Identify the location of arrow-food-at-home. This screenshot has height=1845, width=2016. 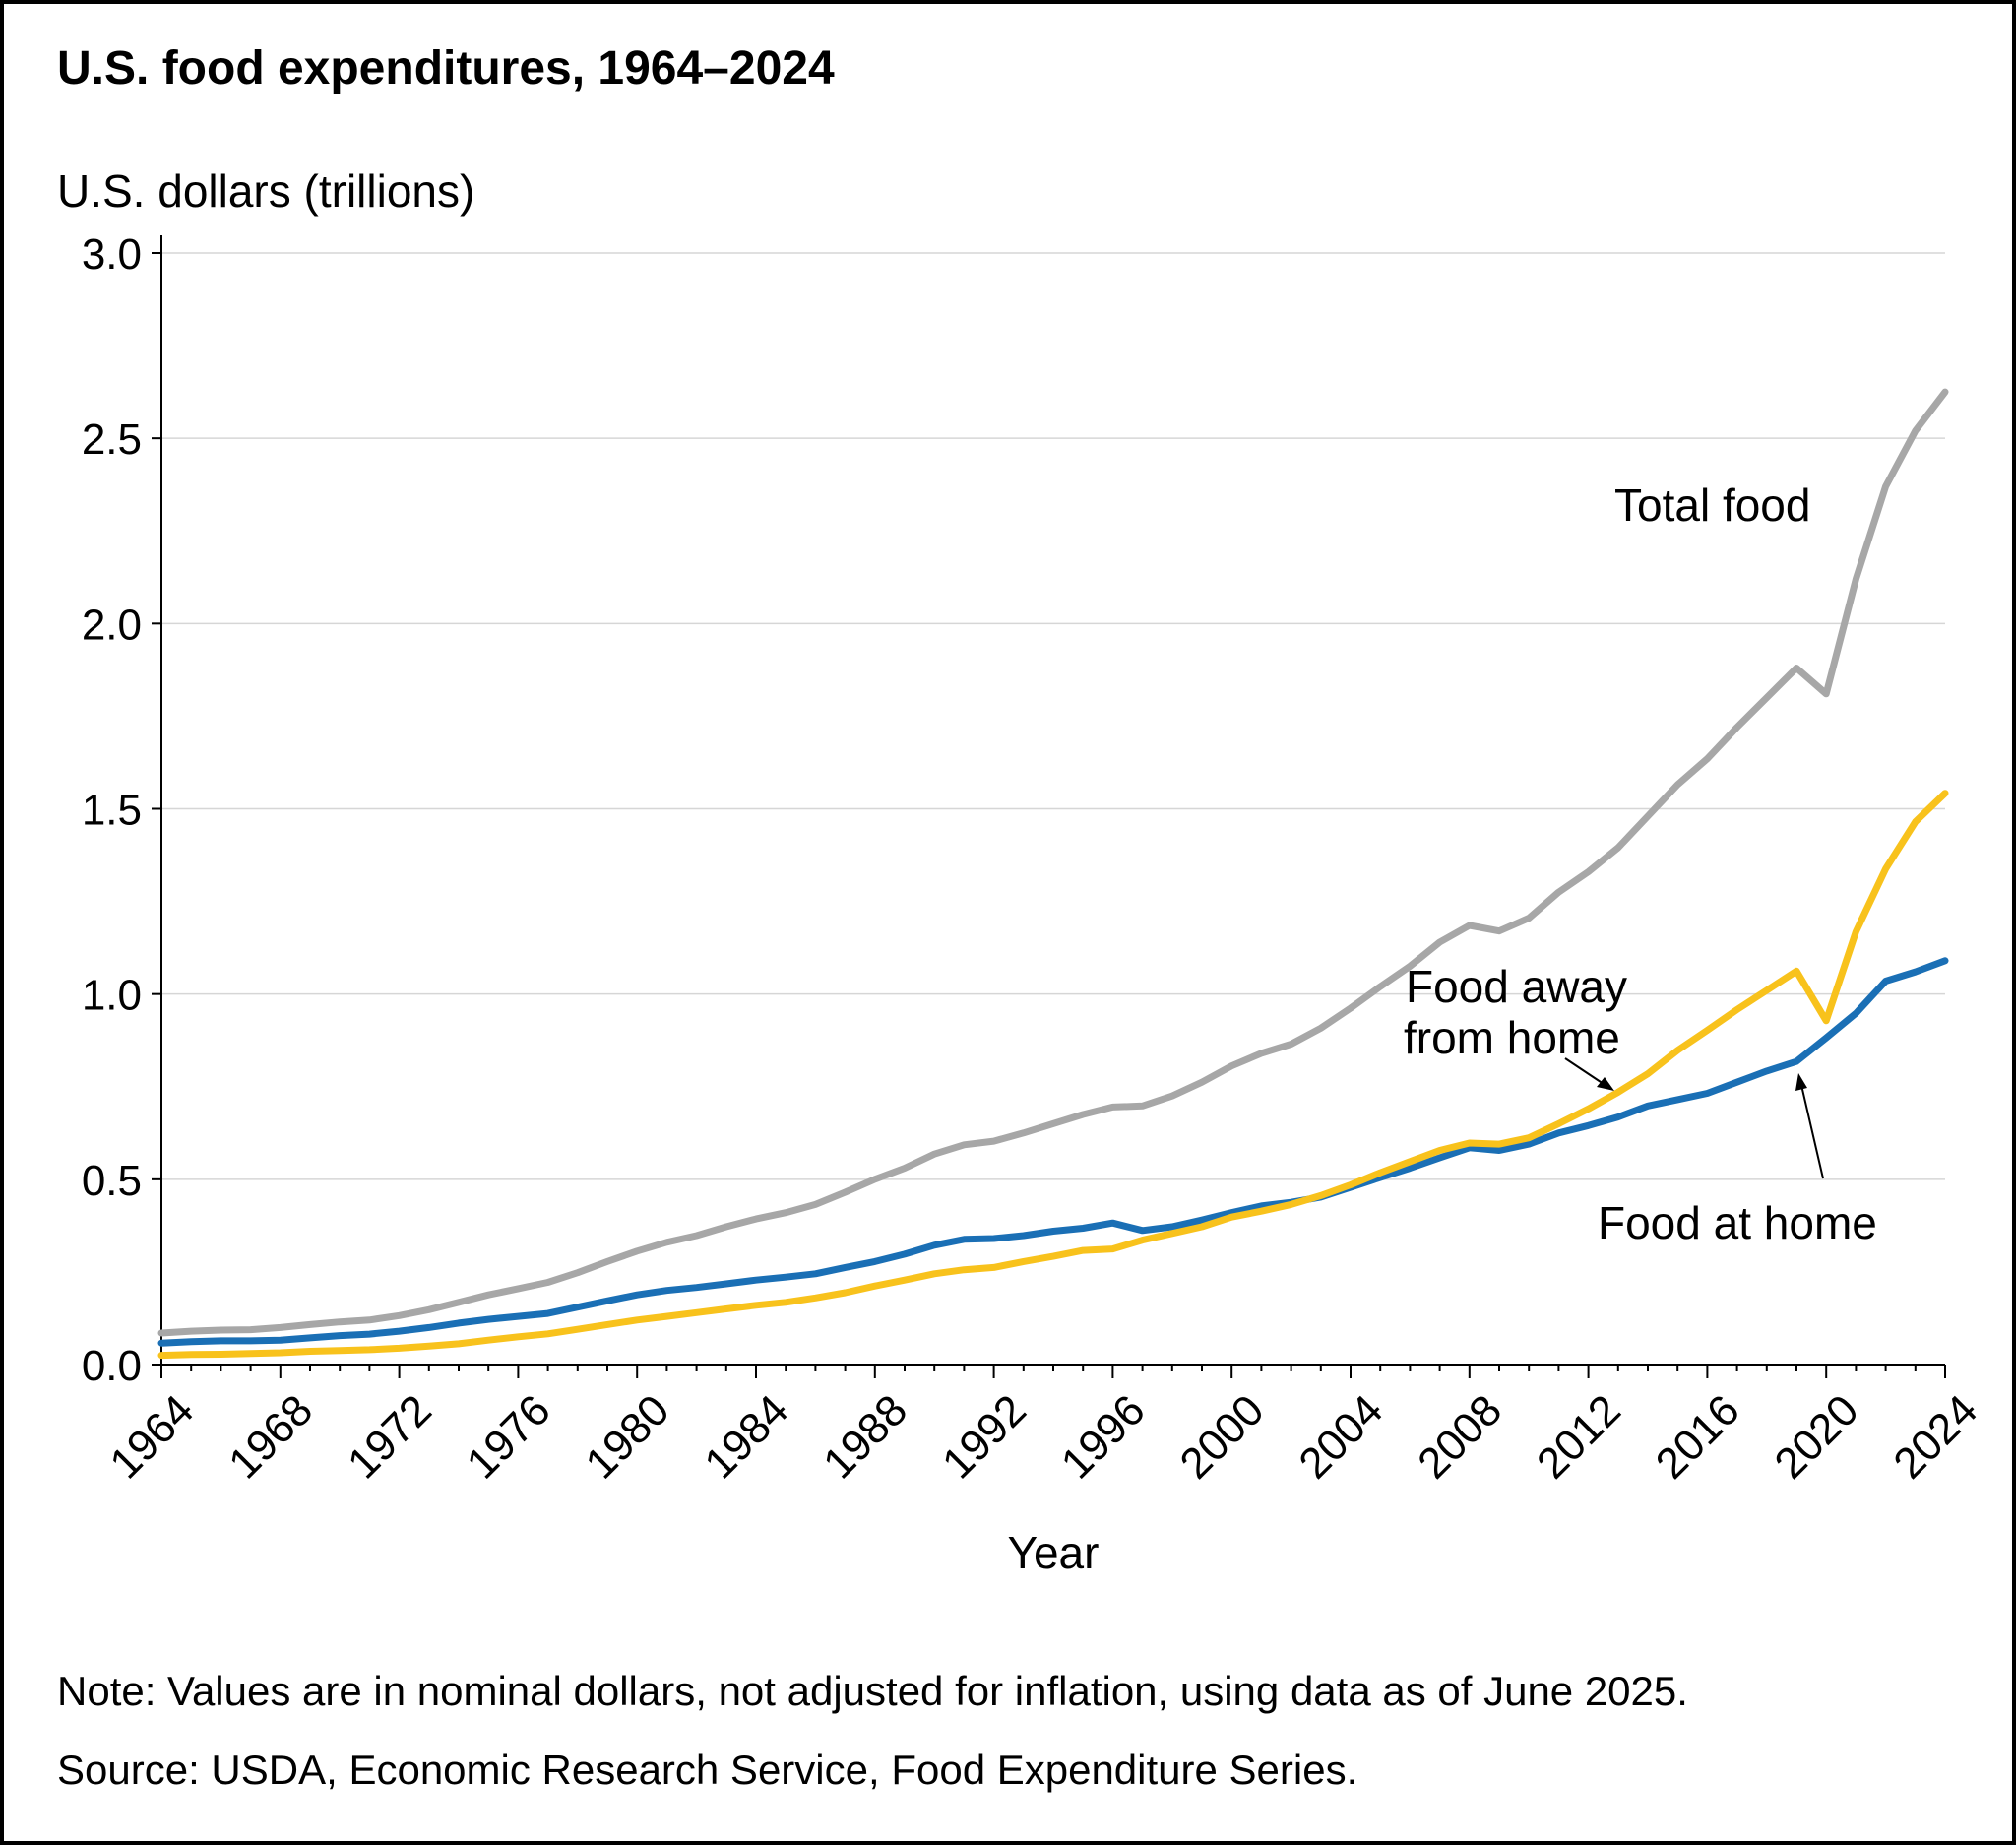
(1812, 1131).